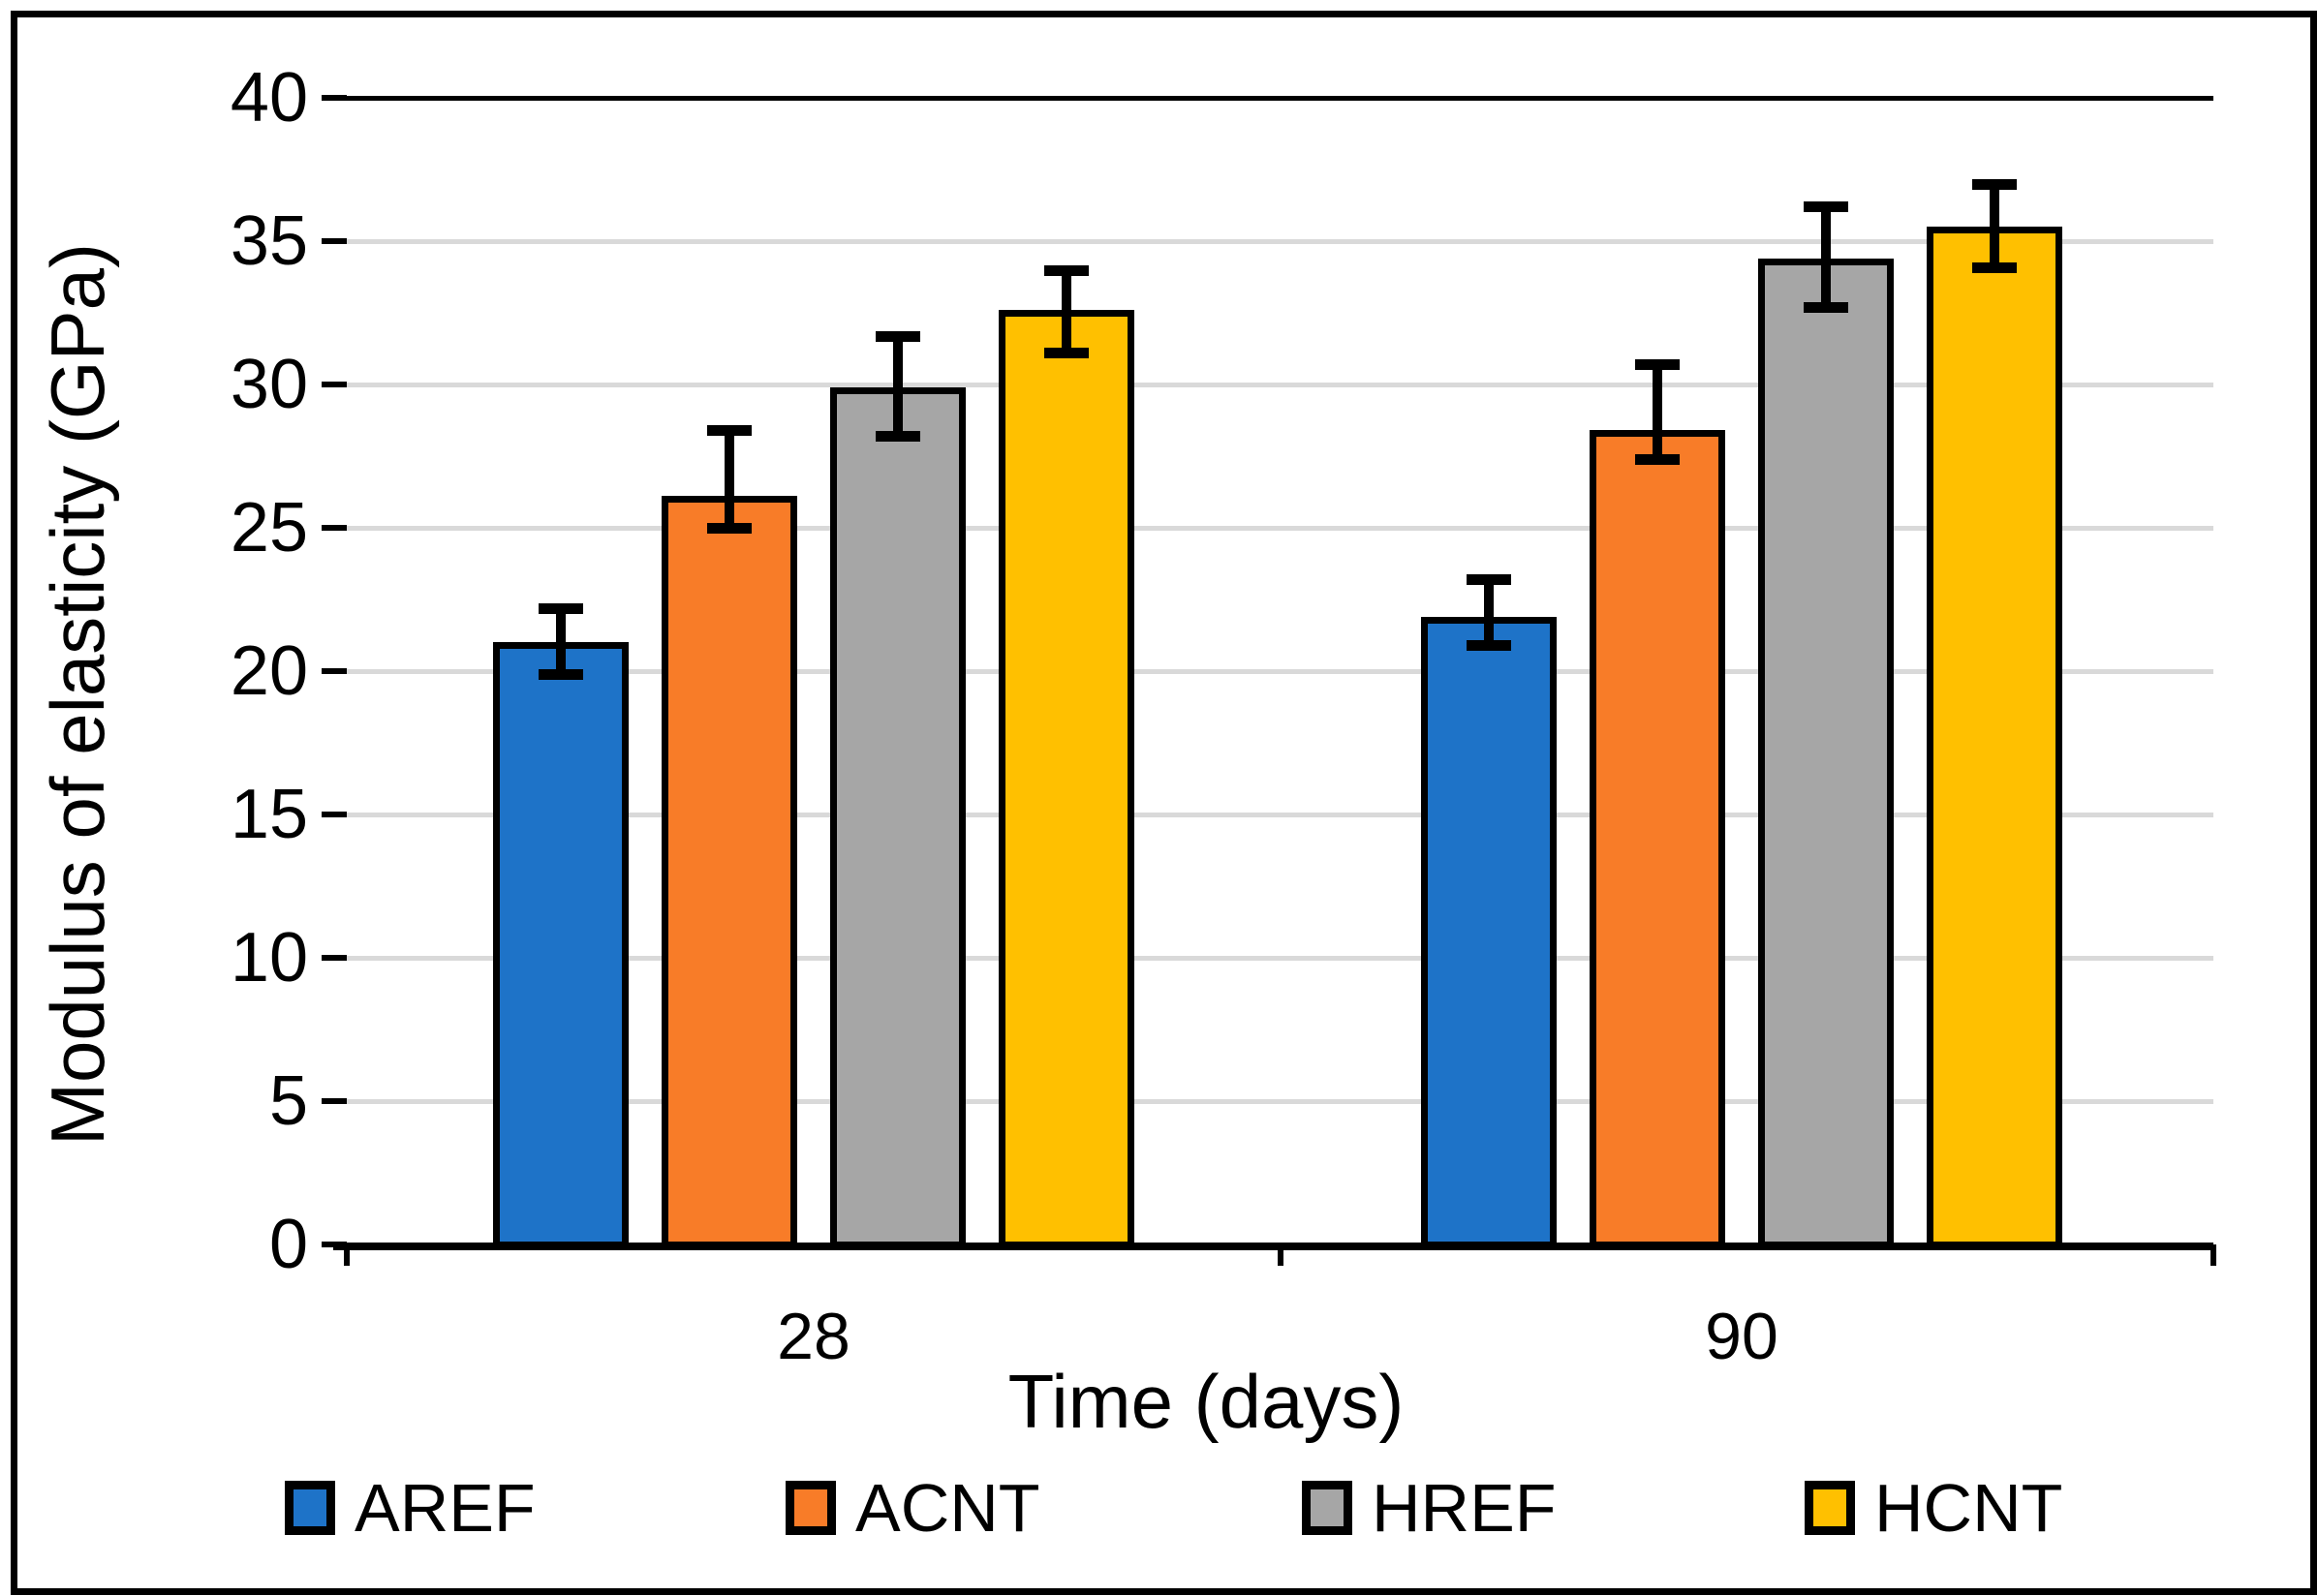 The image size is (2318, 1596). Describe the element at coordinates (1267, 98) in the screenshot. I see `plot-top-border` at that location.